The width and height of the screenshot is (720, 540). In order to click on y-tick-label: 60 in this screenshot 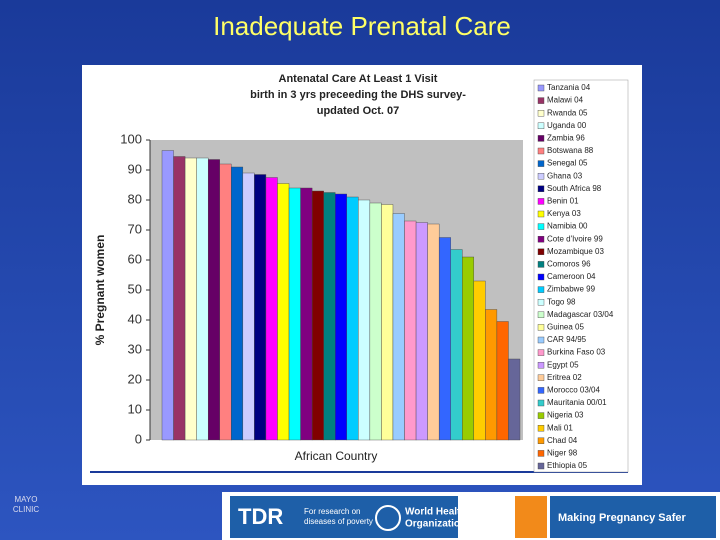, I will do `click(135, 258)`.